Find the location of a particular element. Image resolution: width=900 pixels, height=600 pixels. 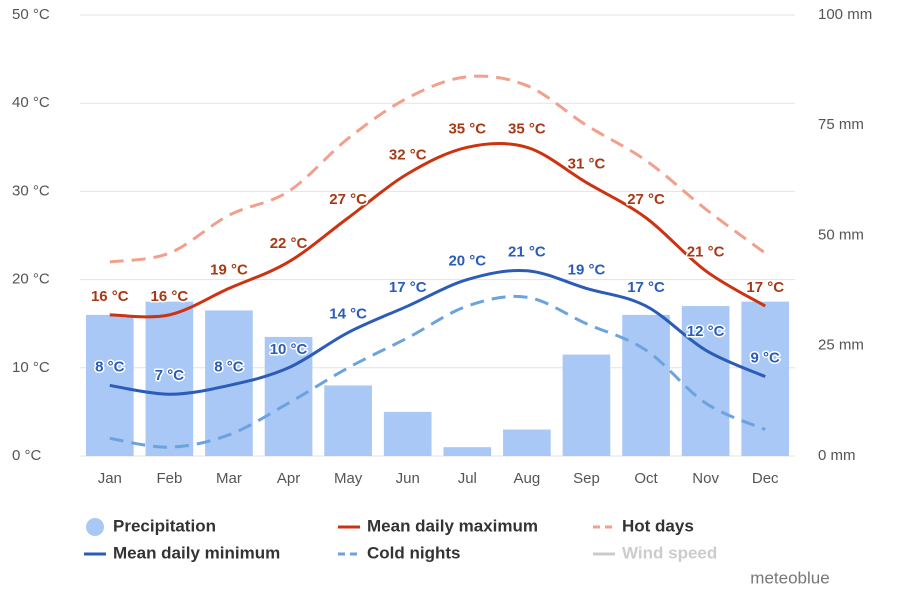

value-label: 9 °C is located at coordinates (766, 358).